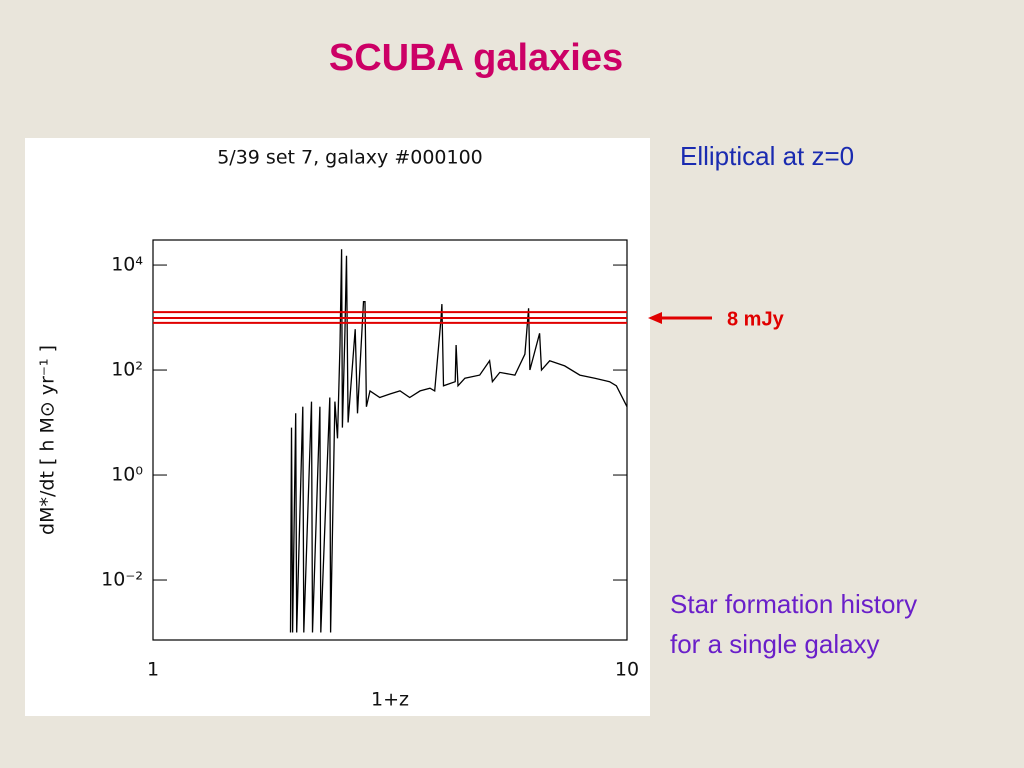 Image resolution: width=1024 pixels, height=768 pixels. I want to click on y-axis-label: dM*/dt [ h M⊙ yr⁻¹ ], so click(48, 440).